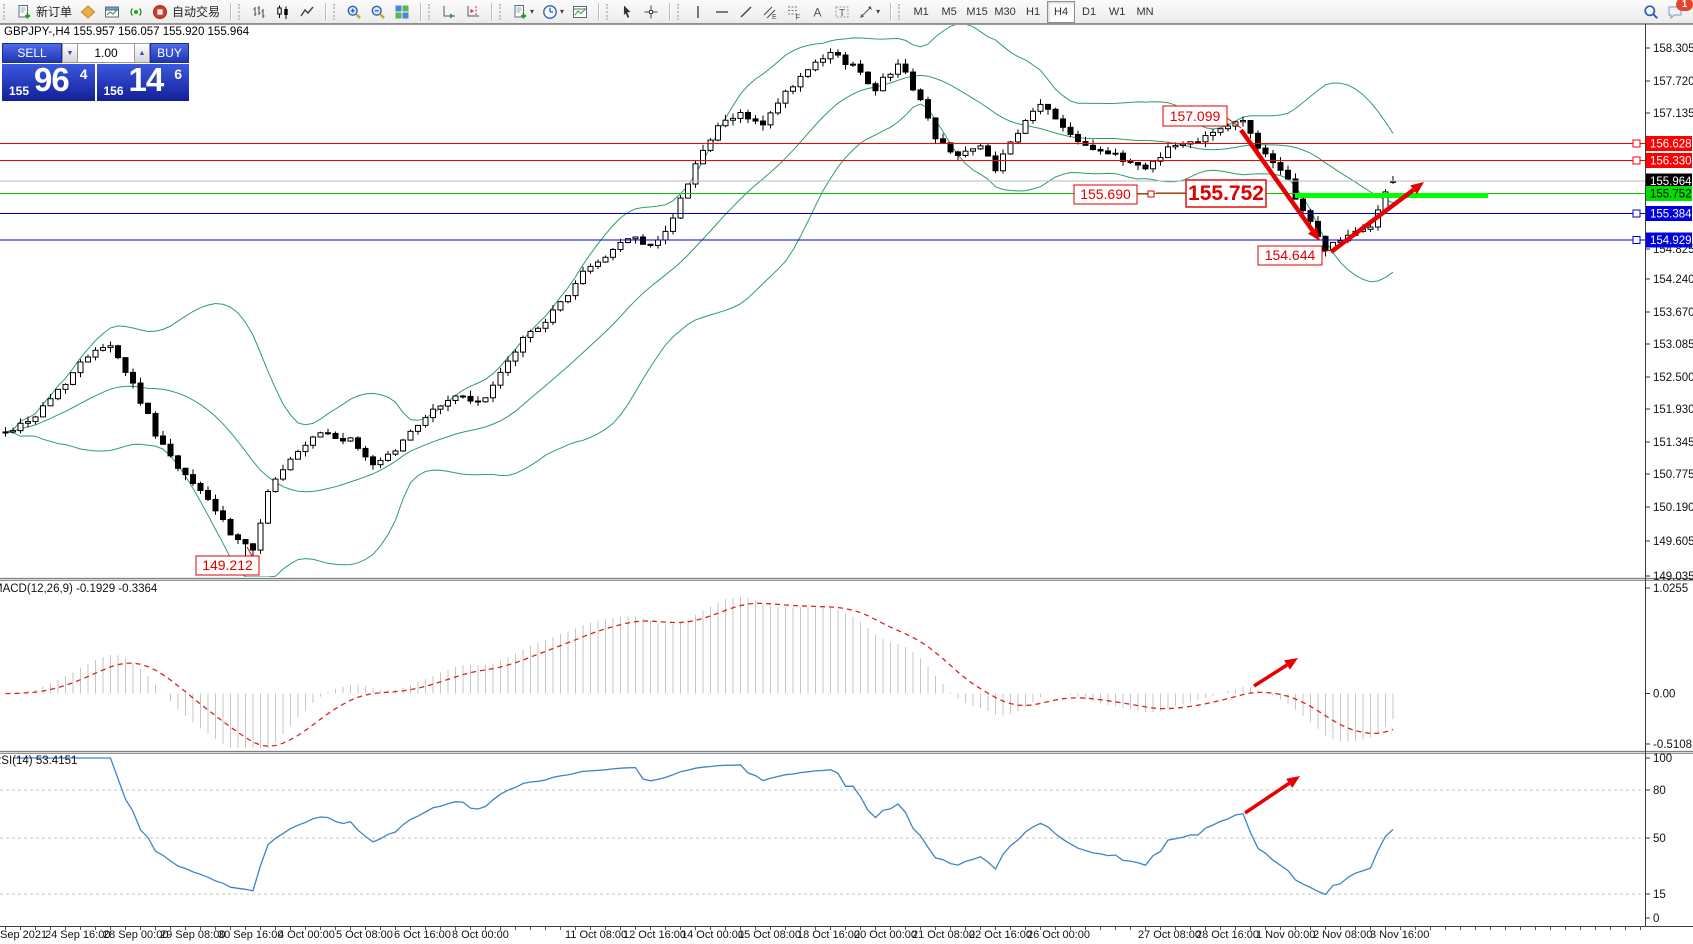  What do you see at coordinates (822, 826) in the screenshot?
I see `rsi-panel` at bounding box center [822, 826].